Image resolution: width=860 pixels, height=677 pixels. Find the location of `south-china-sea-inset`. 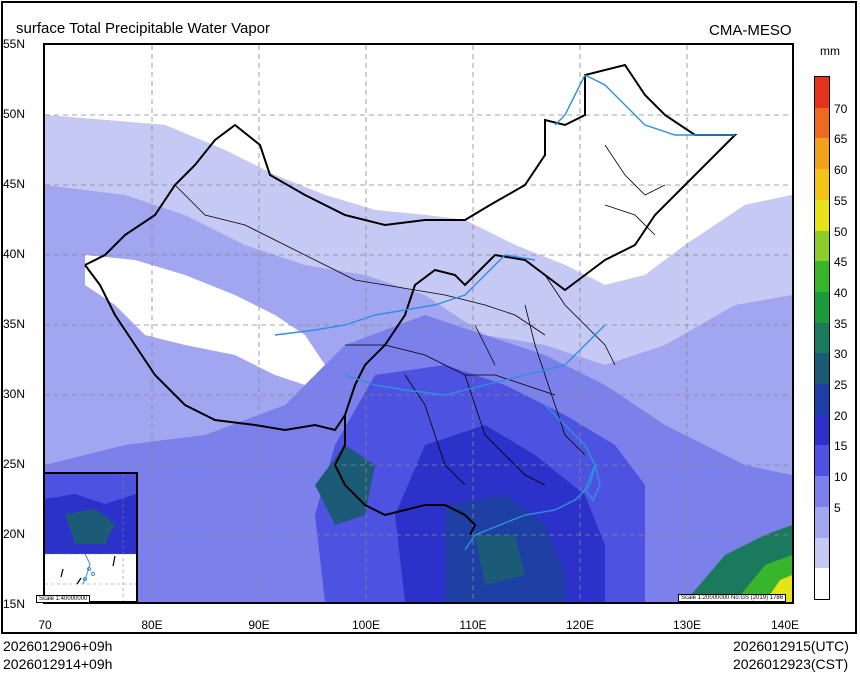

south-china-sea-inset is located at coordinates (90, 537).